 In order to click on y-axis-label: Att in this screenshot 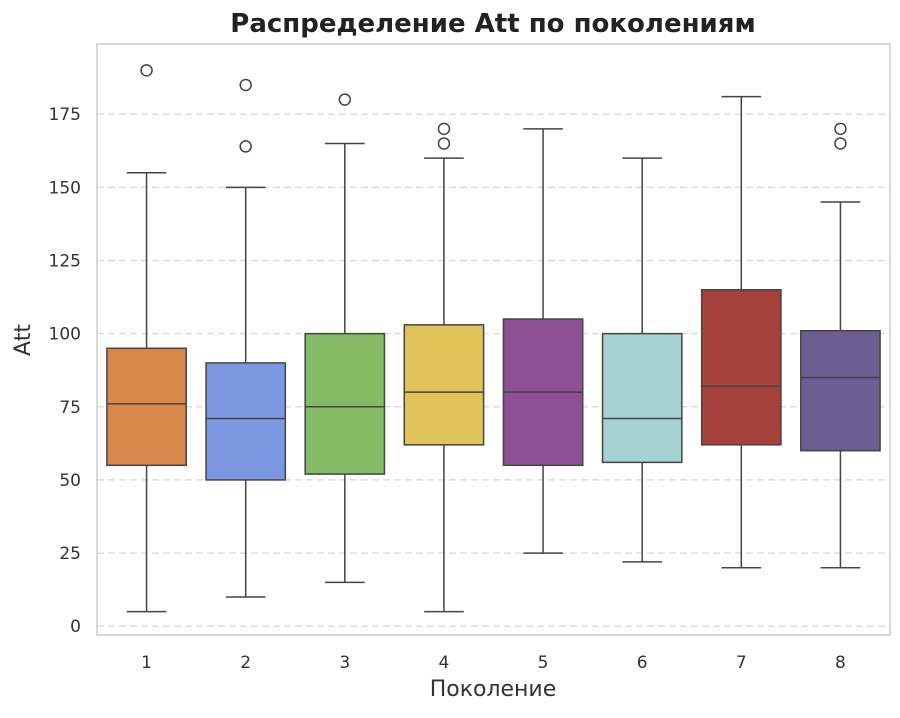, I will do `click(23, 340)`.